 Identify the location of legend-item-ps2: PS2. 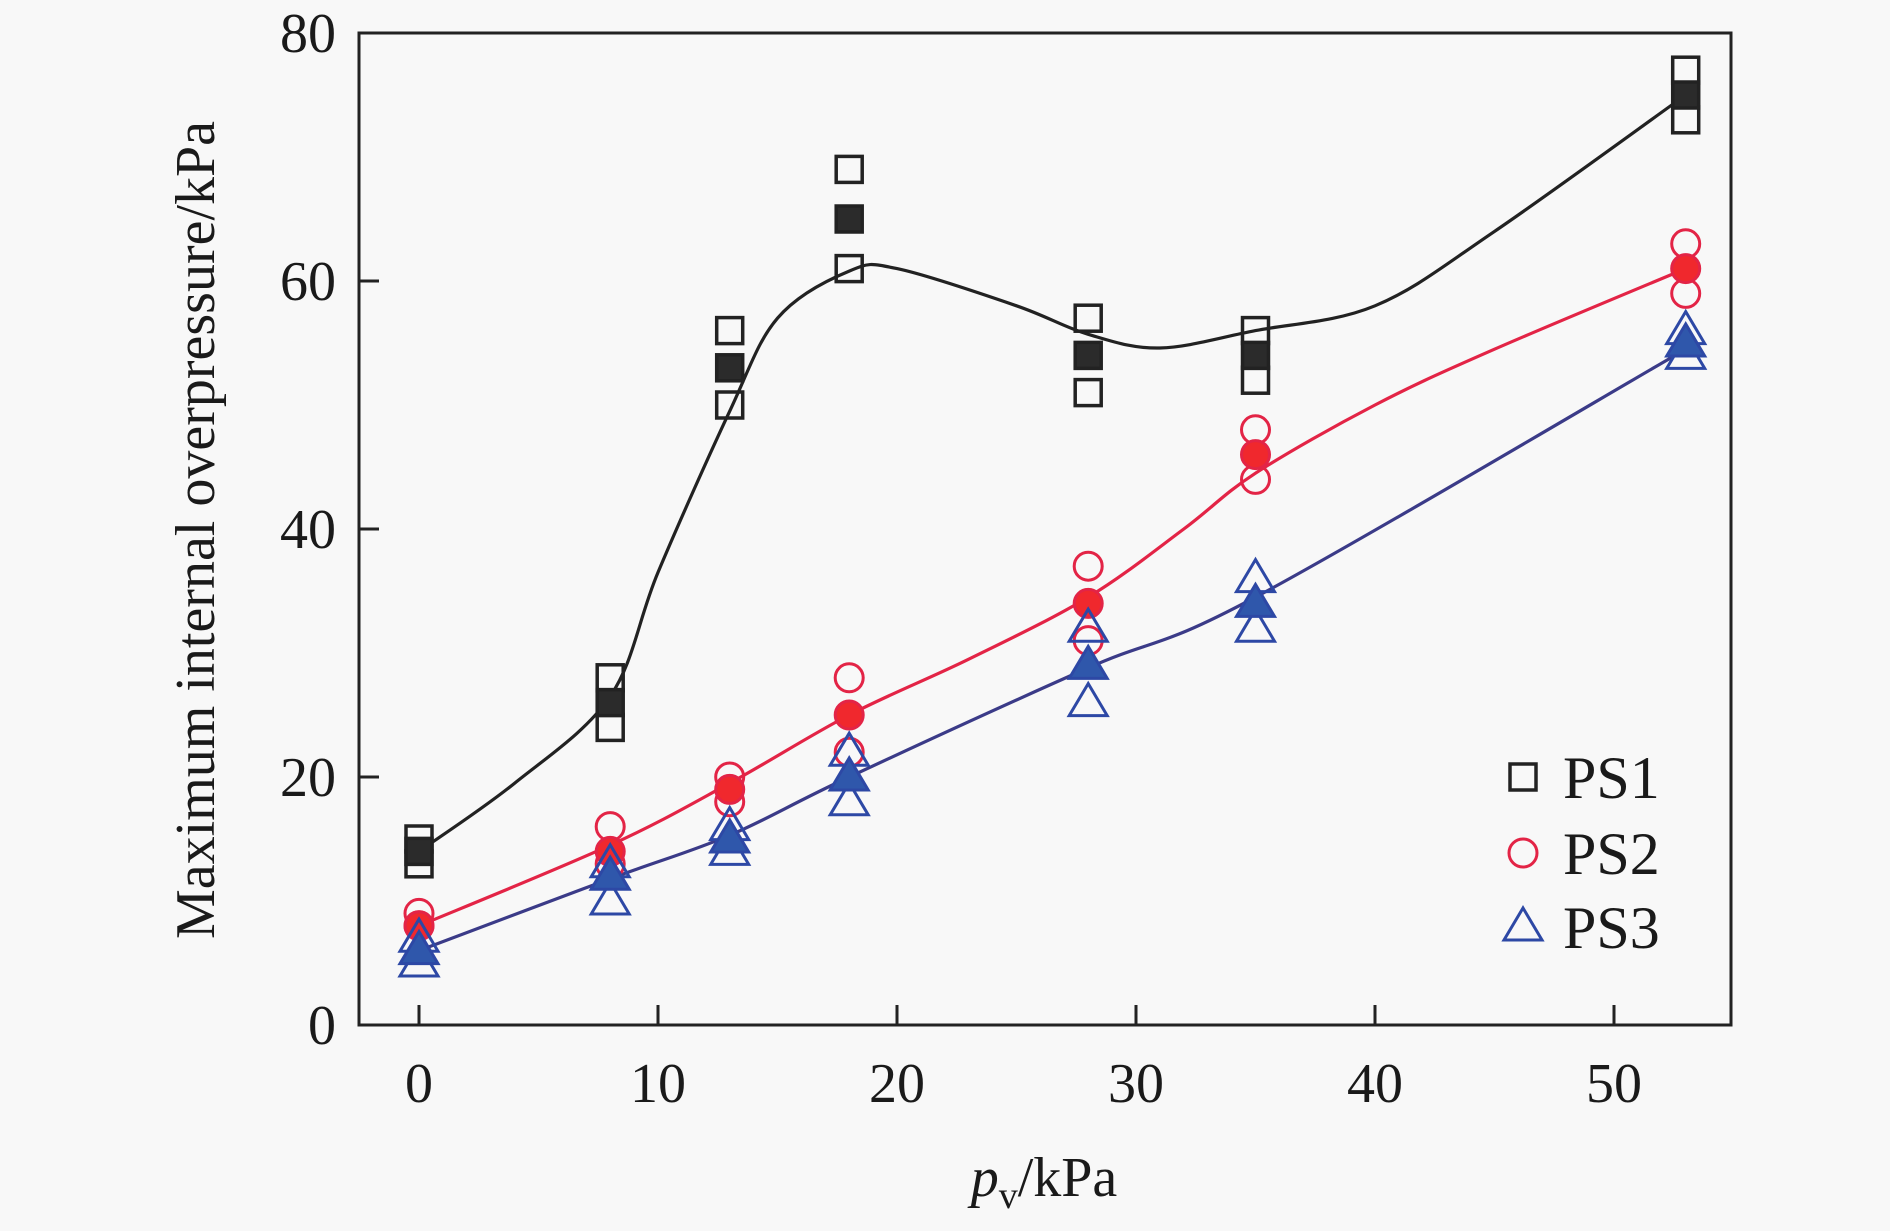
(1583, 854).